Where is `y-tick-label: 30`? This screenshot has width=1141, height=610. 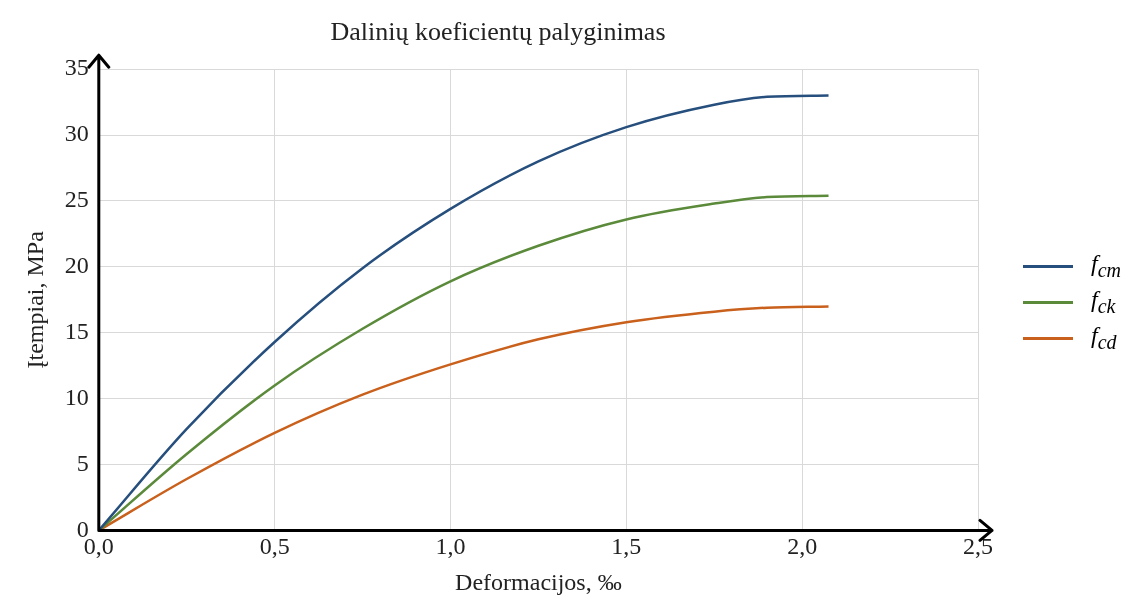
y-tick-label: 30 is located at coordinates (76, 133).